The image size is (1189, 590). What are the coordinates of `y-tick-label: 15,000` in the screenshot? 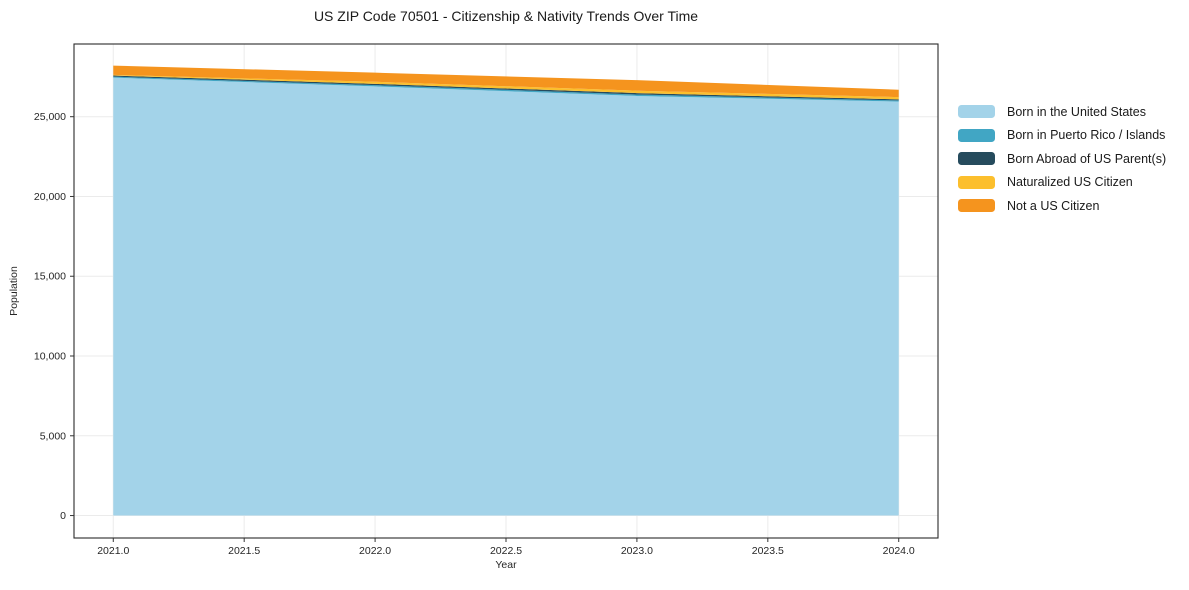 It's located at (50, 277).